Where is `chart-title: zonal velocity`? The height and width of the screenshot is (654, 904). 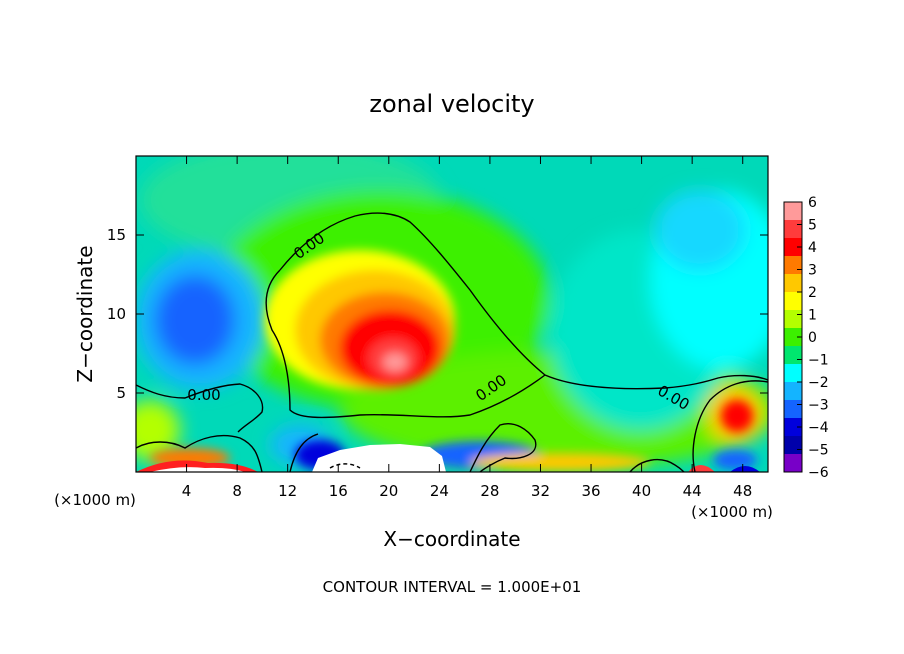 chart-title: zonal velocity is located at coordinates (451, 104).